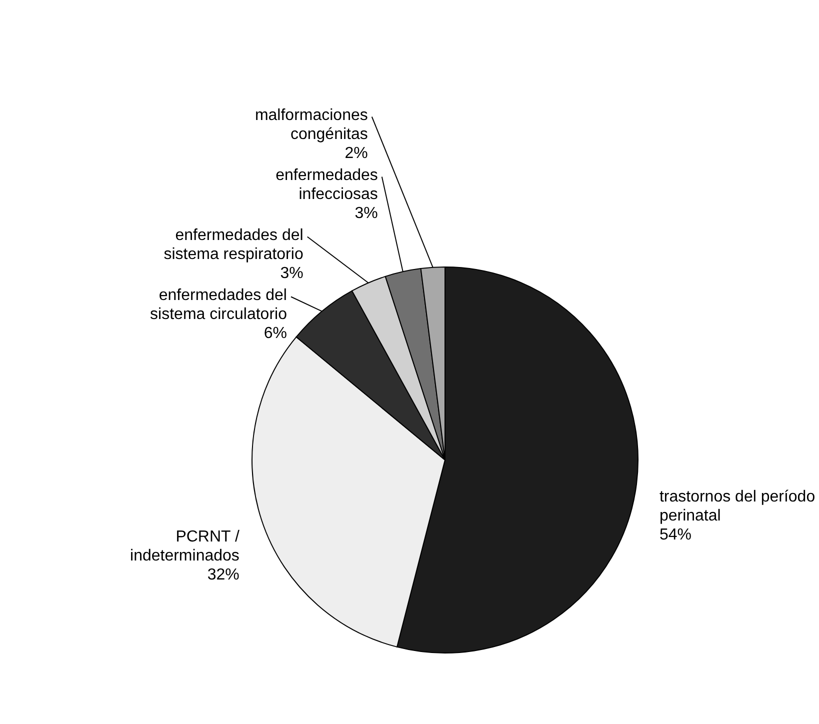 This screenshot has height=724, width=819. What do you see at coordinates (327, 184) in the screenshot?
I see `slice-label: enfermedades infecciosas` at bounding box center [327, 184].